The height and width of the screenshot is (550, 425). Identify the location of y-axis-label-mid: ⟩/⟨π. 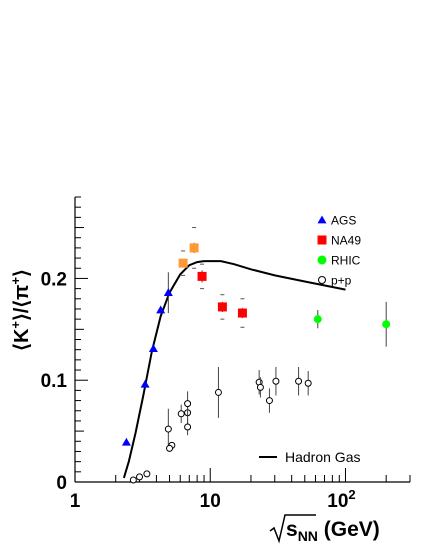
(22, 303).